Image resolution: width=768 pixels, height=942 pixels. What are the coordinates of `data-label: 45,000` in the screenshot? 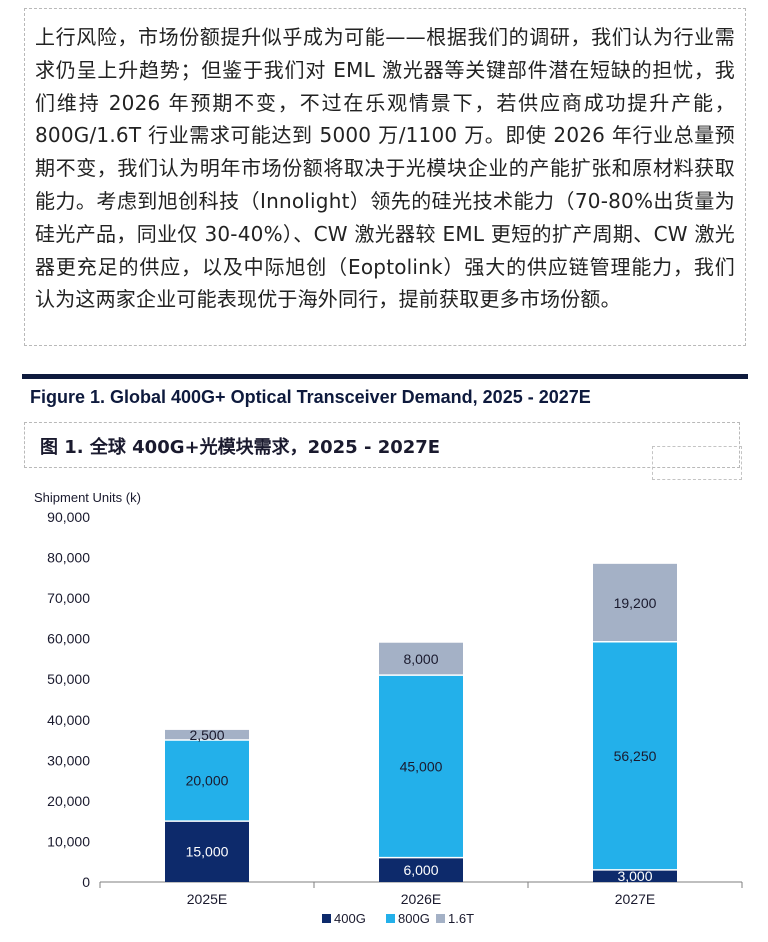 It's located at (421, 766).